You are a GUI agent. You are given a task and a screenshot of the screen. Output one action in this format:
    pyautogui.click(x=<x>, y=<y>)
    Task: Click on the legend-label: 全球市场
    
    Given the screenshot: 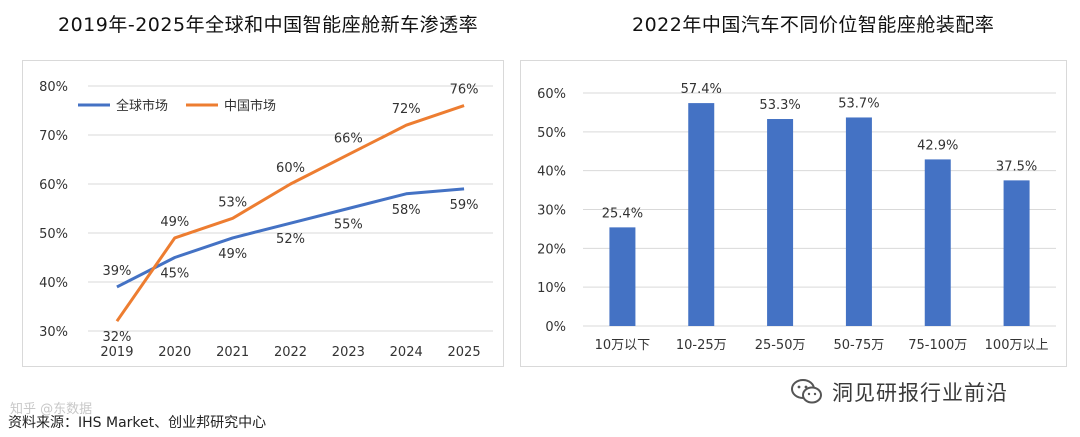 What is the action you would take?
    pyautogui.click(x=142, y=106)
    